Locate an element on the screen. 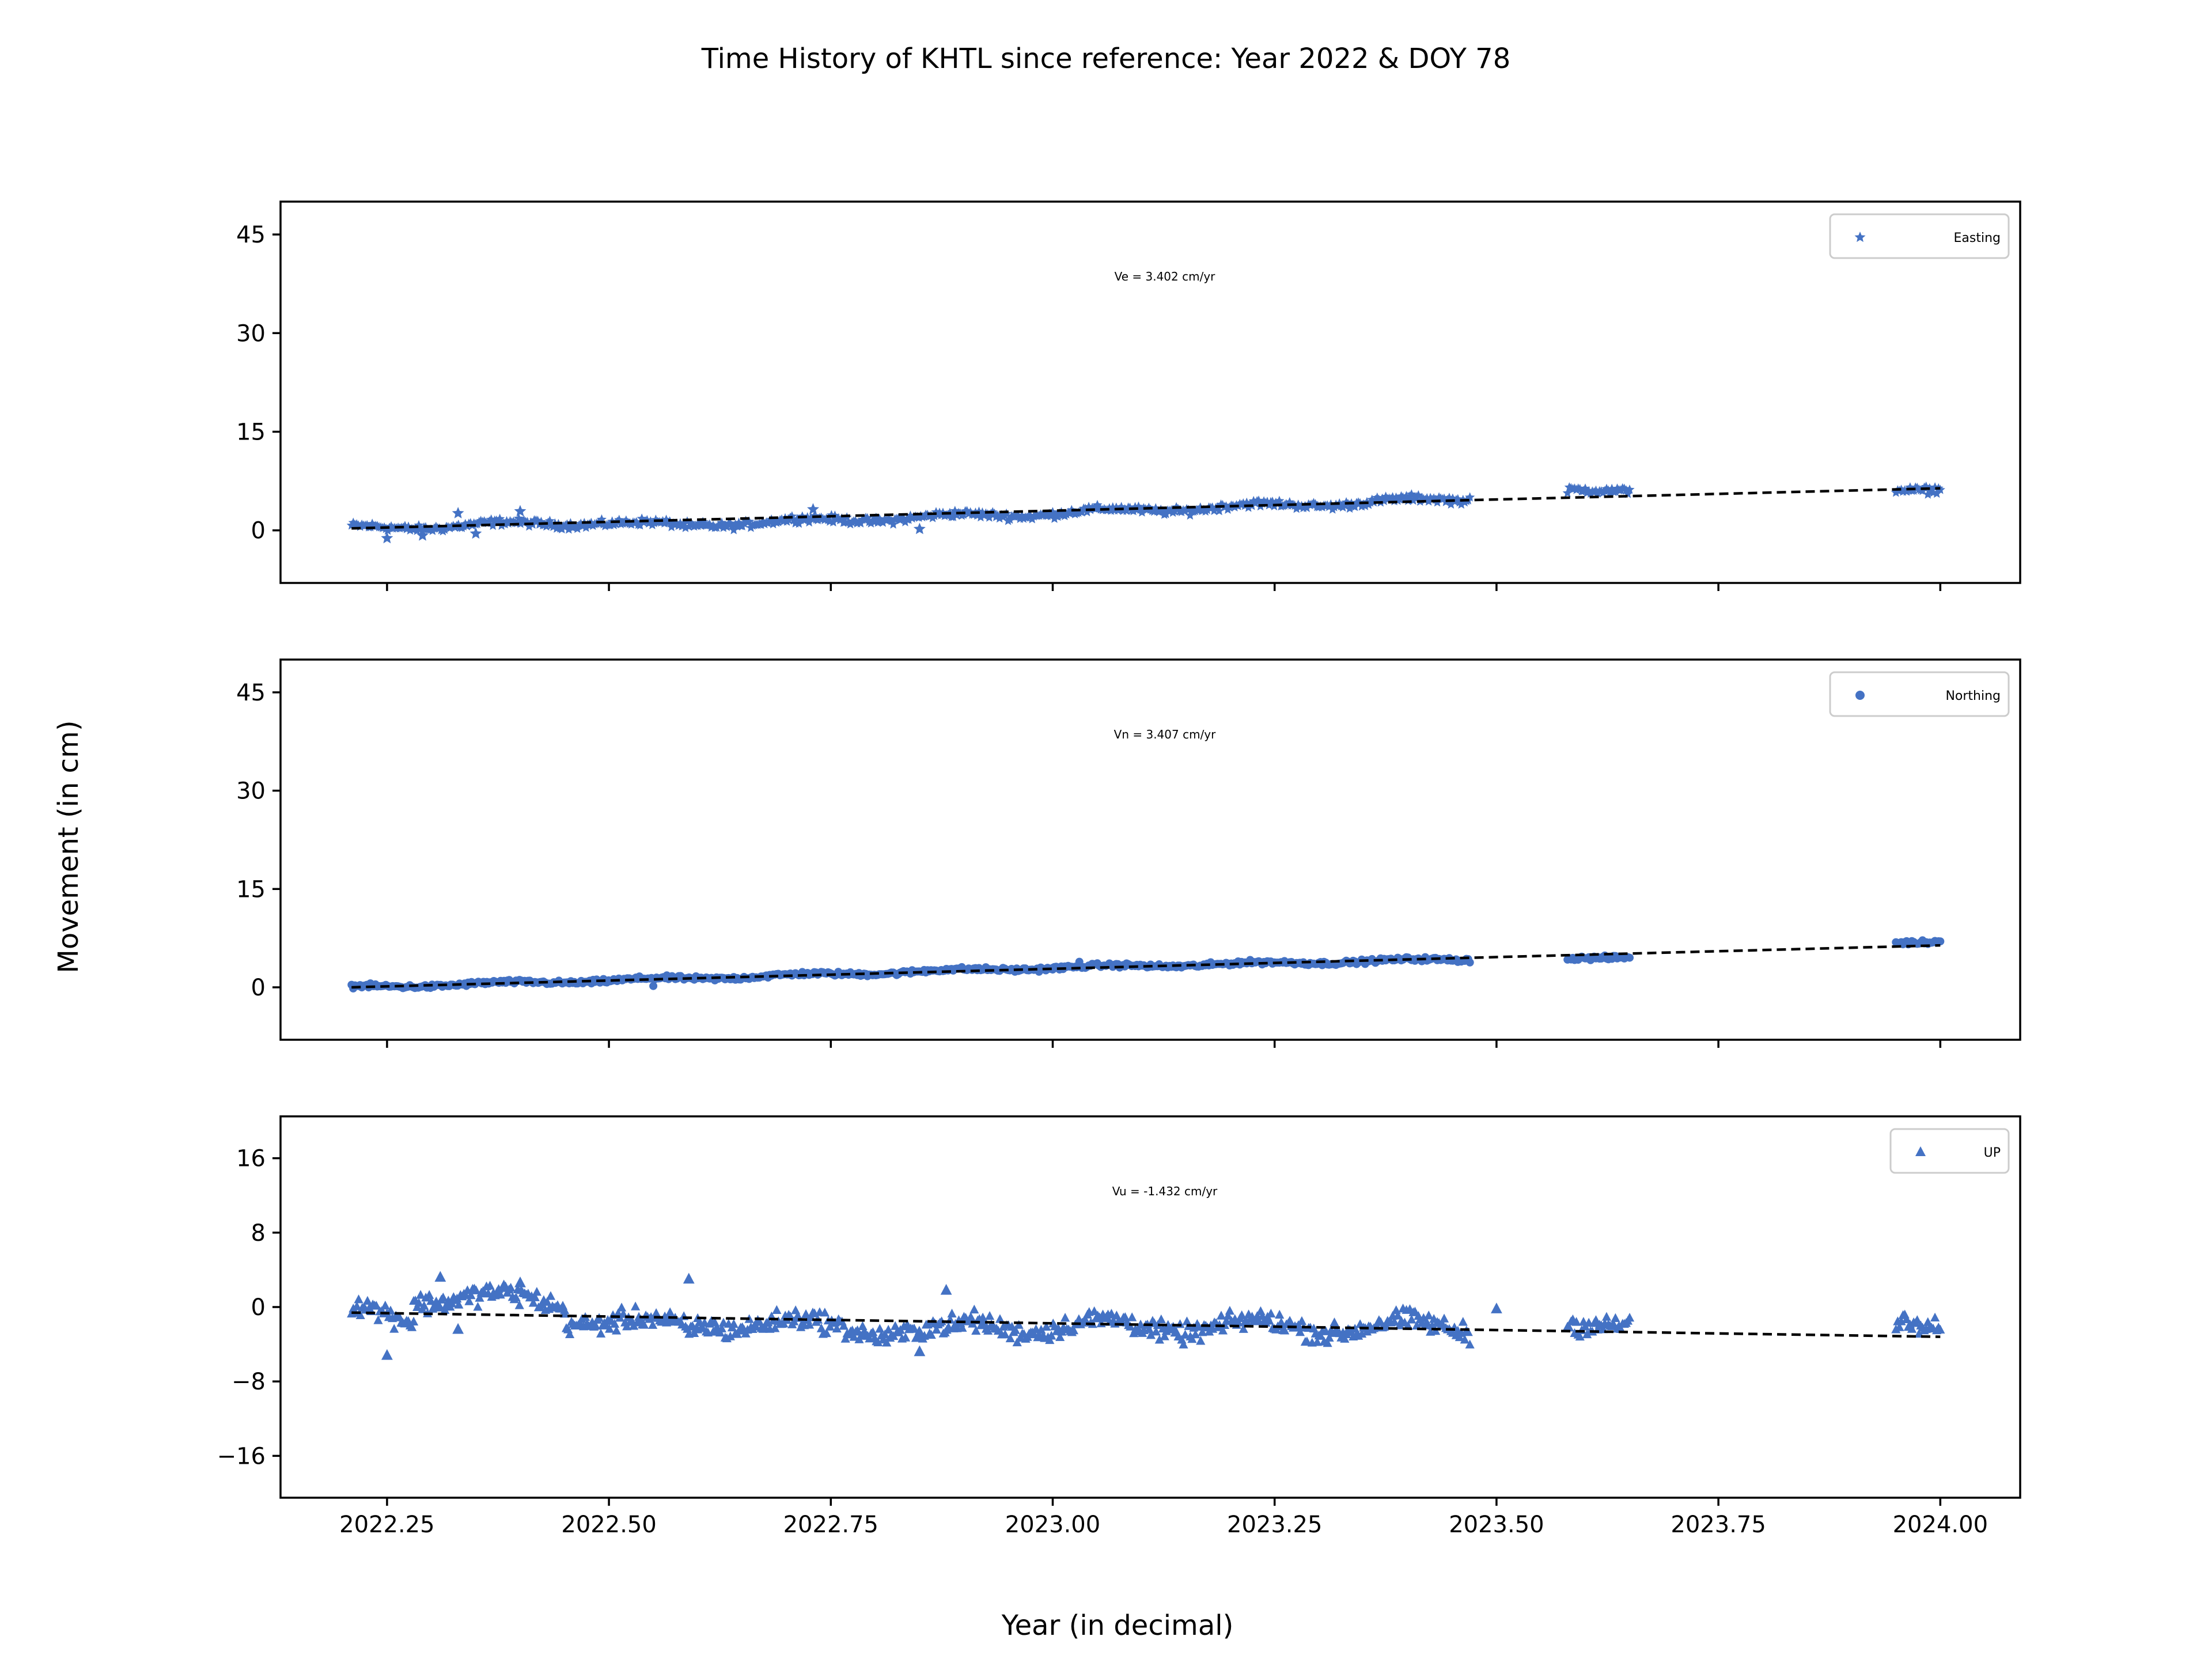  y-tick-label: 16 is located at coordinates (251, 1159).